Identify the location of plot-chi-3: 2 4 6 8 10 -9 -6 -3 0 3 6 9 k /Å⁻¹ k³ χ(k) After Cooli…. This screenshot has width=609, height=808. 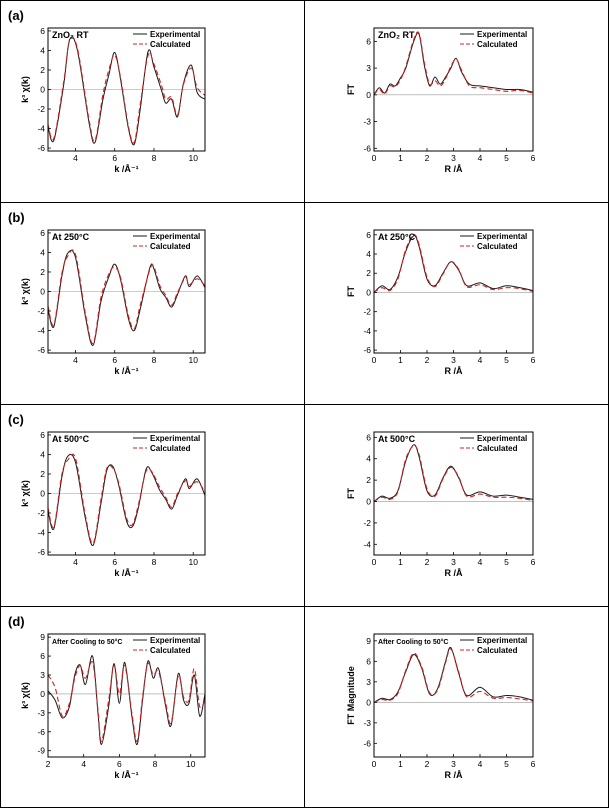
(113, 706).